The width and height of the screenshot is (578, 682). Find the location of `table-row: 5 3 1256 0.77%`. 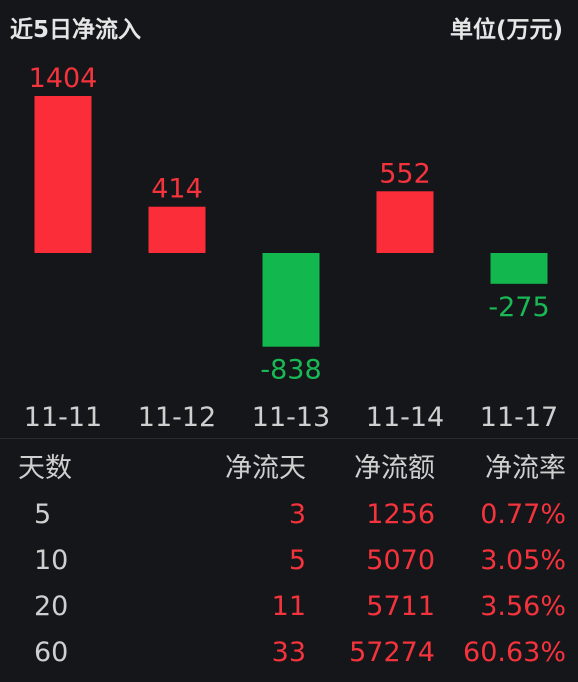

table-row: 5 3 1256 0.77% is located at coordinates (289, 515).